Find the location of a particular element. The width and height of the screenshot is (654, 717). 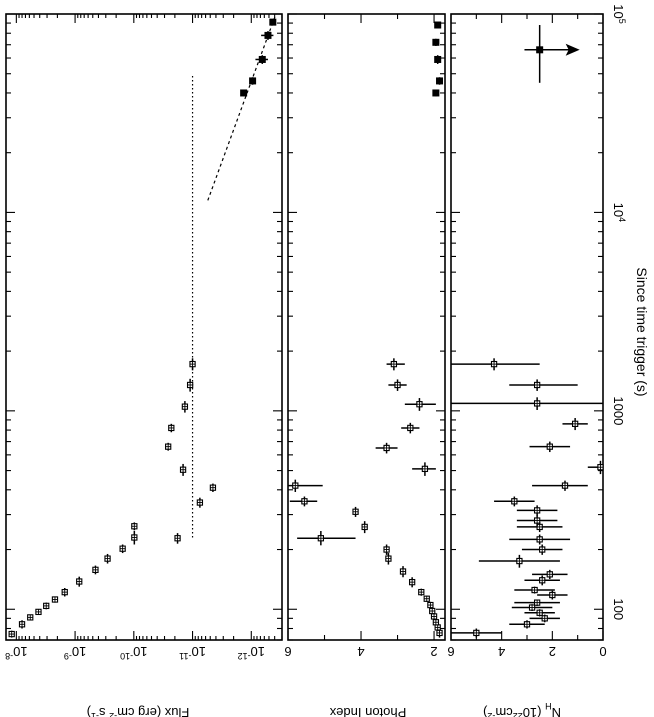

x-tick-label: 1000 is located at coordinates (618, 410).